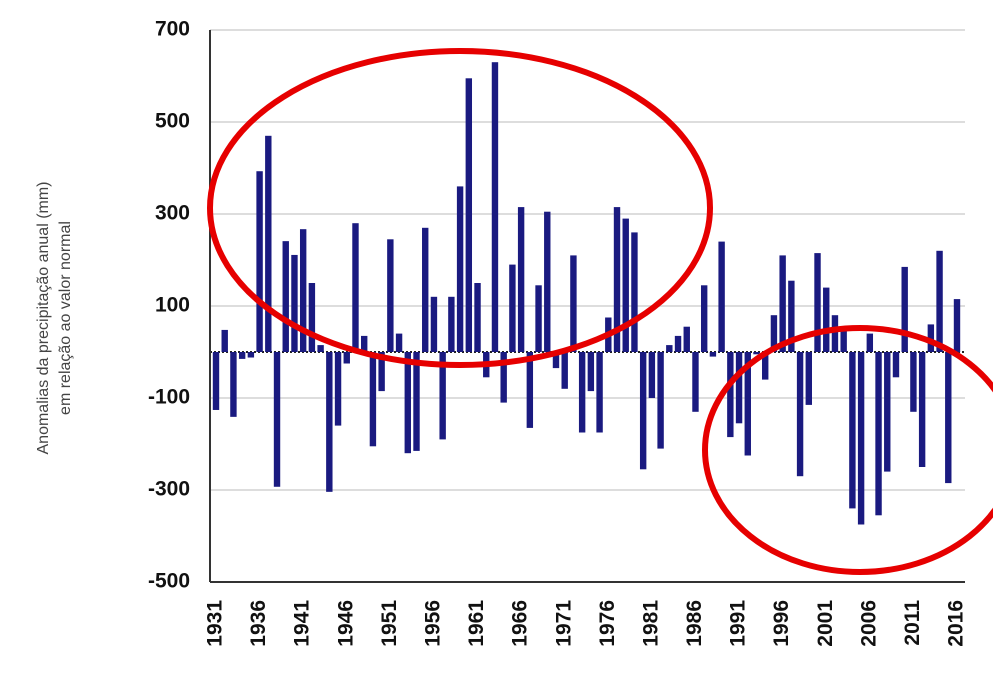  Describe the element at coordinates (847, 450) in the screenshot. I see `highlight-ellipse` at that location.